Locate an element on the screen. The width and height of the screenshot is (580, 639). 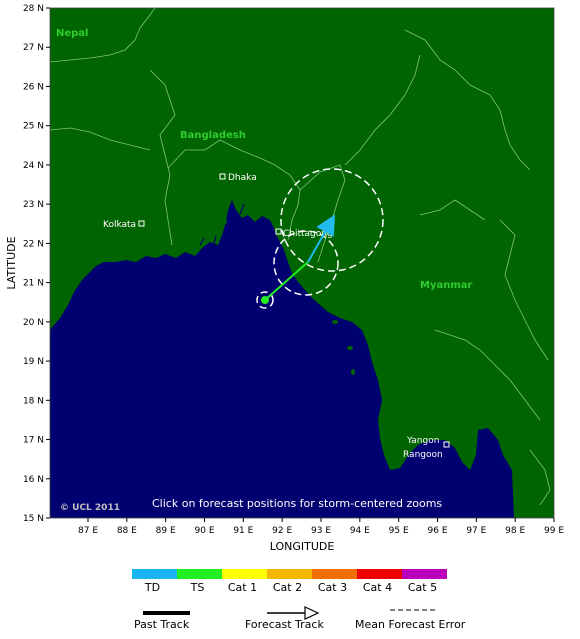
lat-tick-label: 28 N is located at coordinates (33, 9).